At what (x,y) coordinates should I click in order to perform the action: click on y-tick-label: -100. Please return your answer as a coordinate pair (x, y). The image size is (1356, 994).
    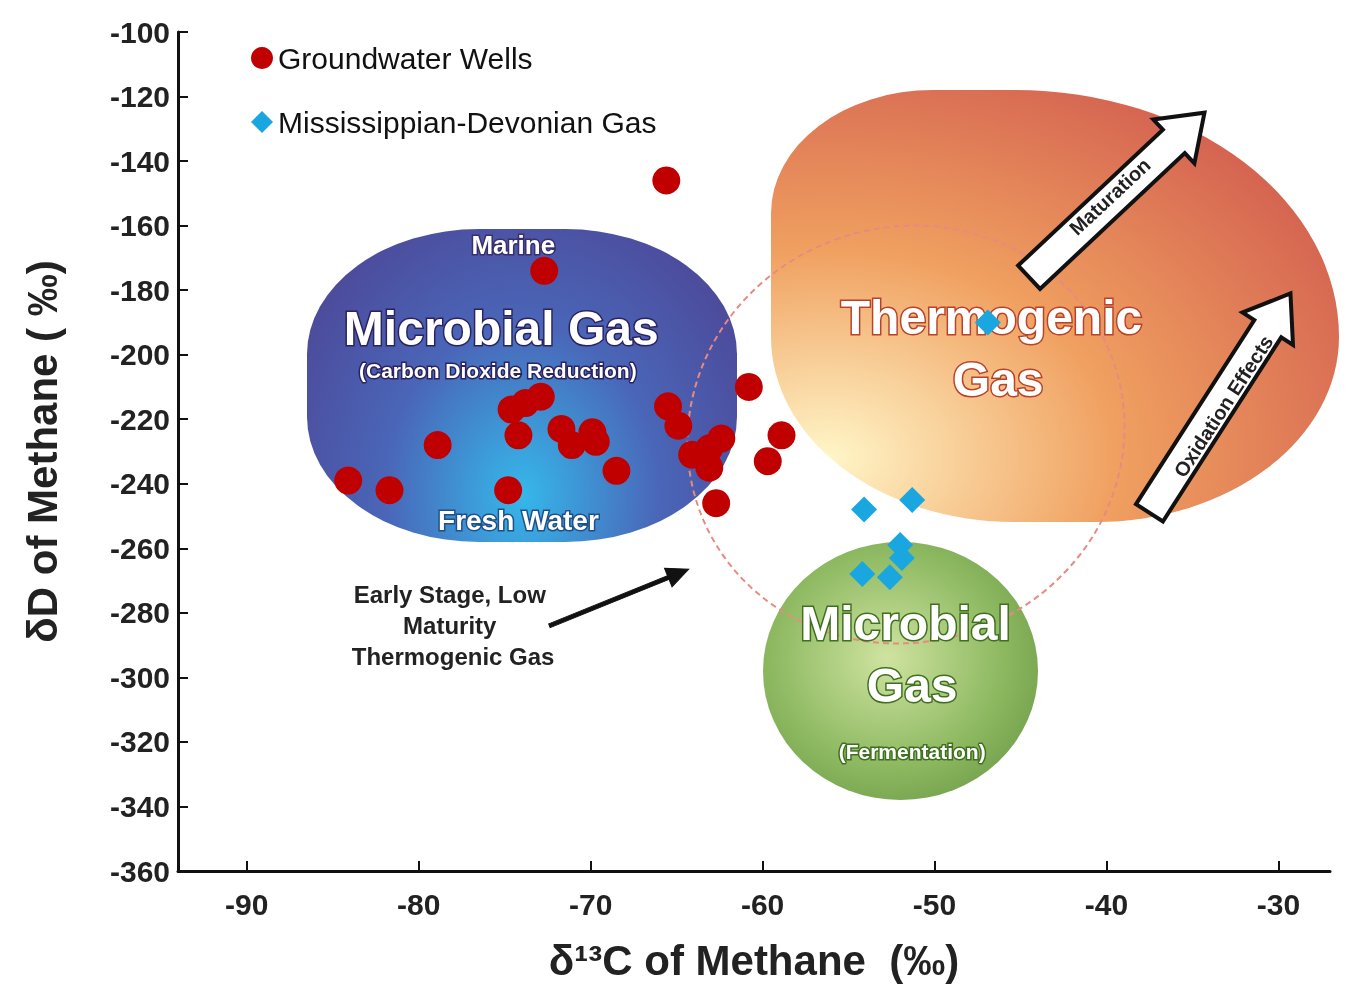
    Looking at the image, I should click on (139, 32).